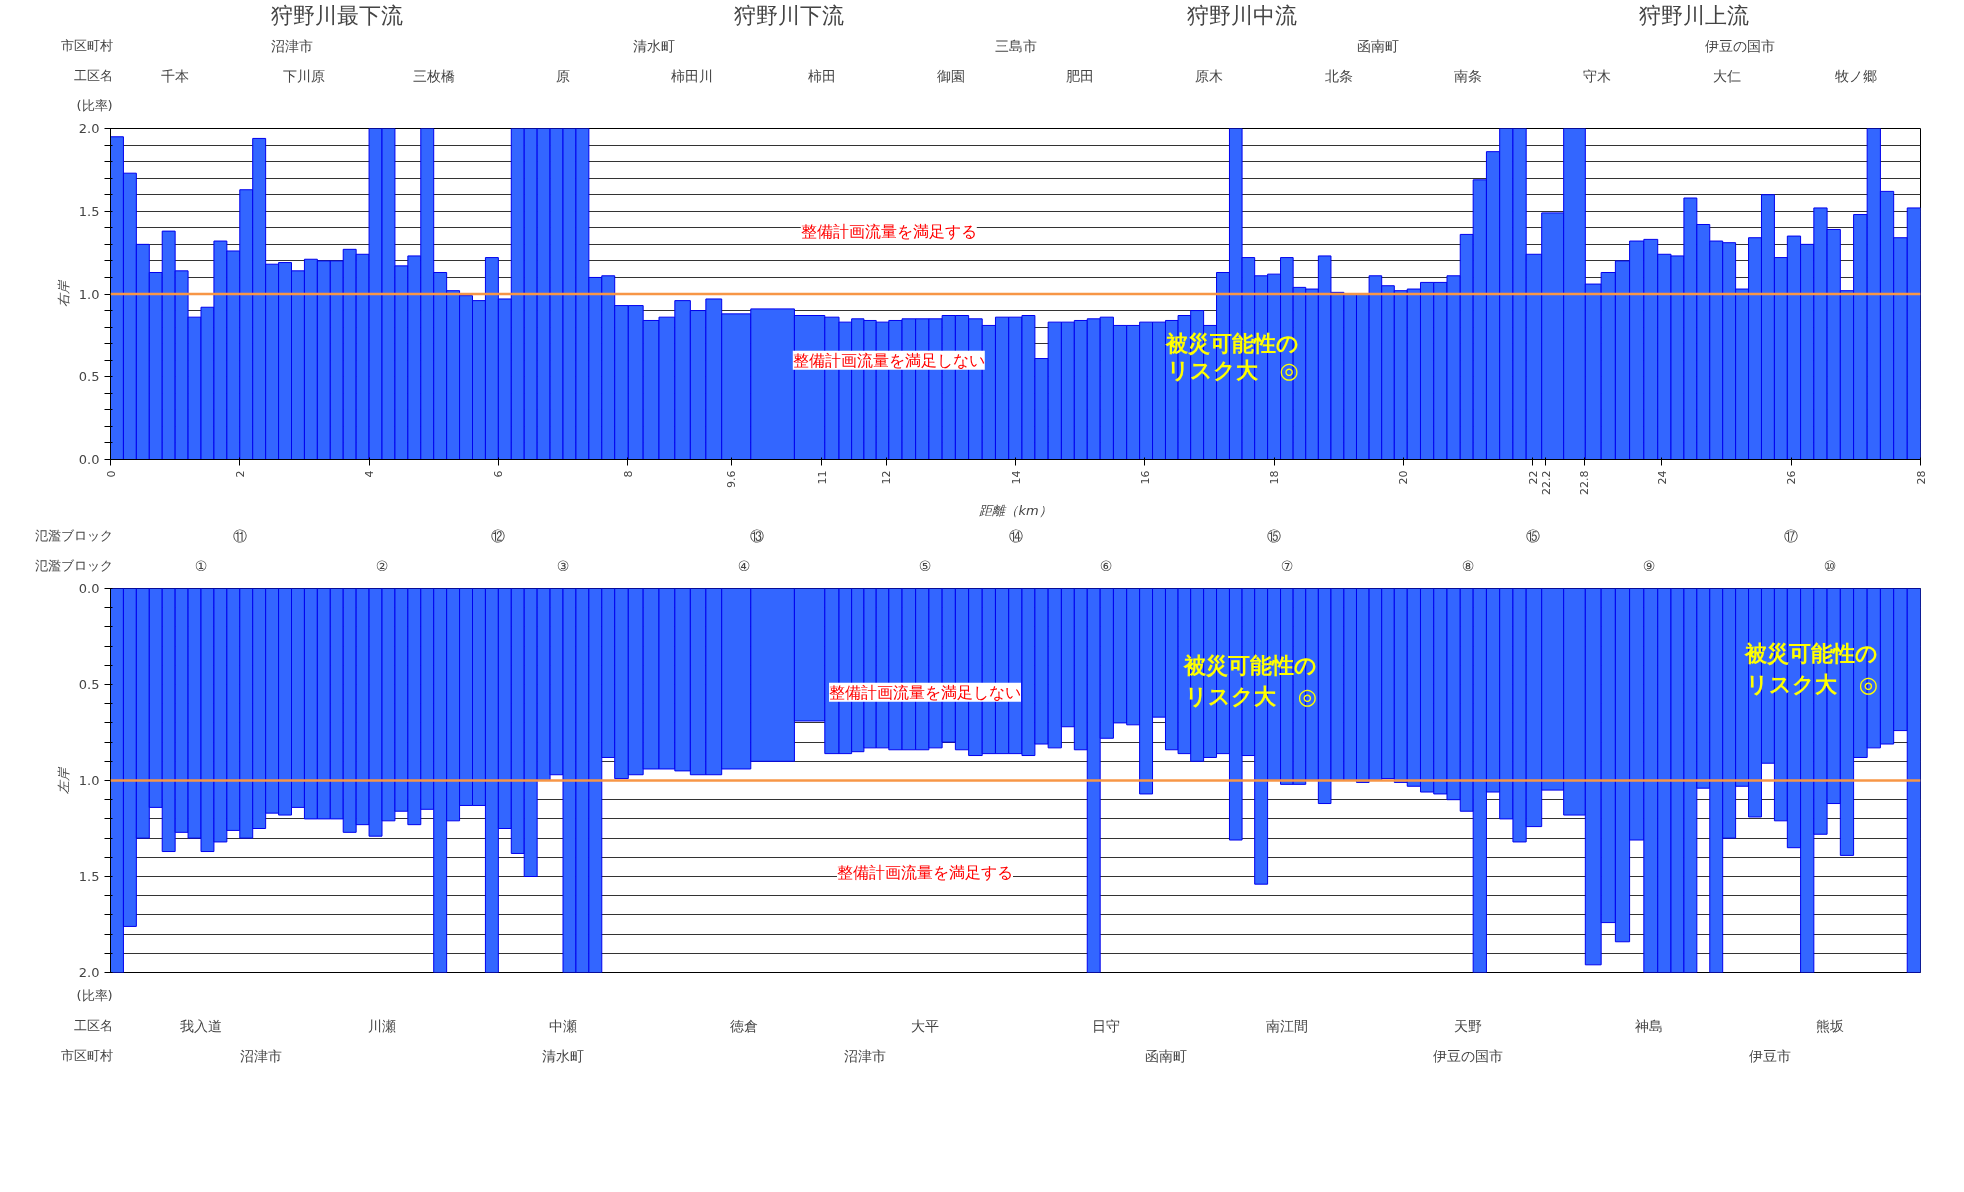  I want to click on text: 狩野川中流, so click(1241, 15).